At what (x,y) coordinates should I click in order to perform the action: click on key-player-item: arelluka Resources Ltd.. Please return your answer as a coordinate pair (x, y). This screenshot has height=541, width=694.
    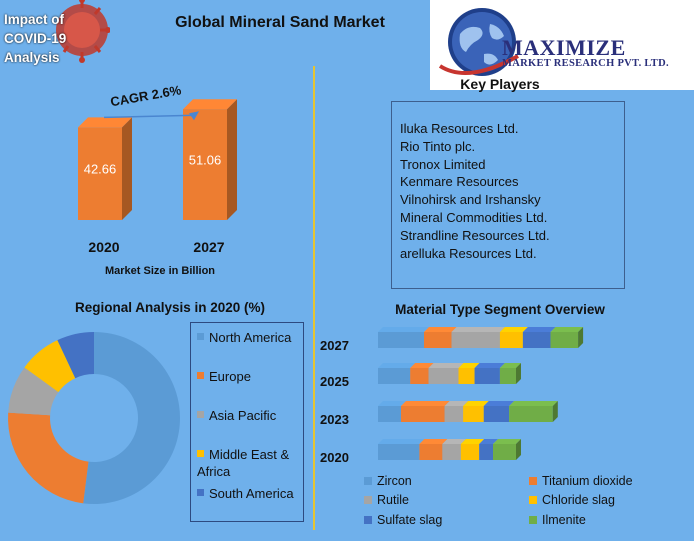
    Looking at the image, I should click on (468, 253).